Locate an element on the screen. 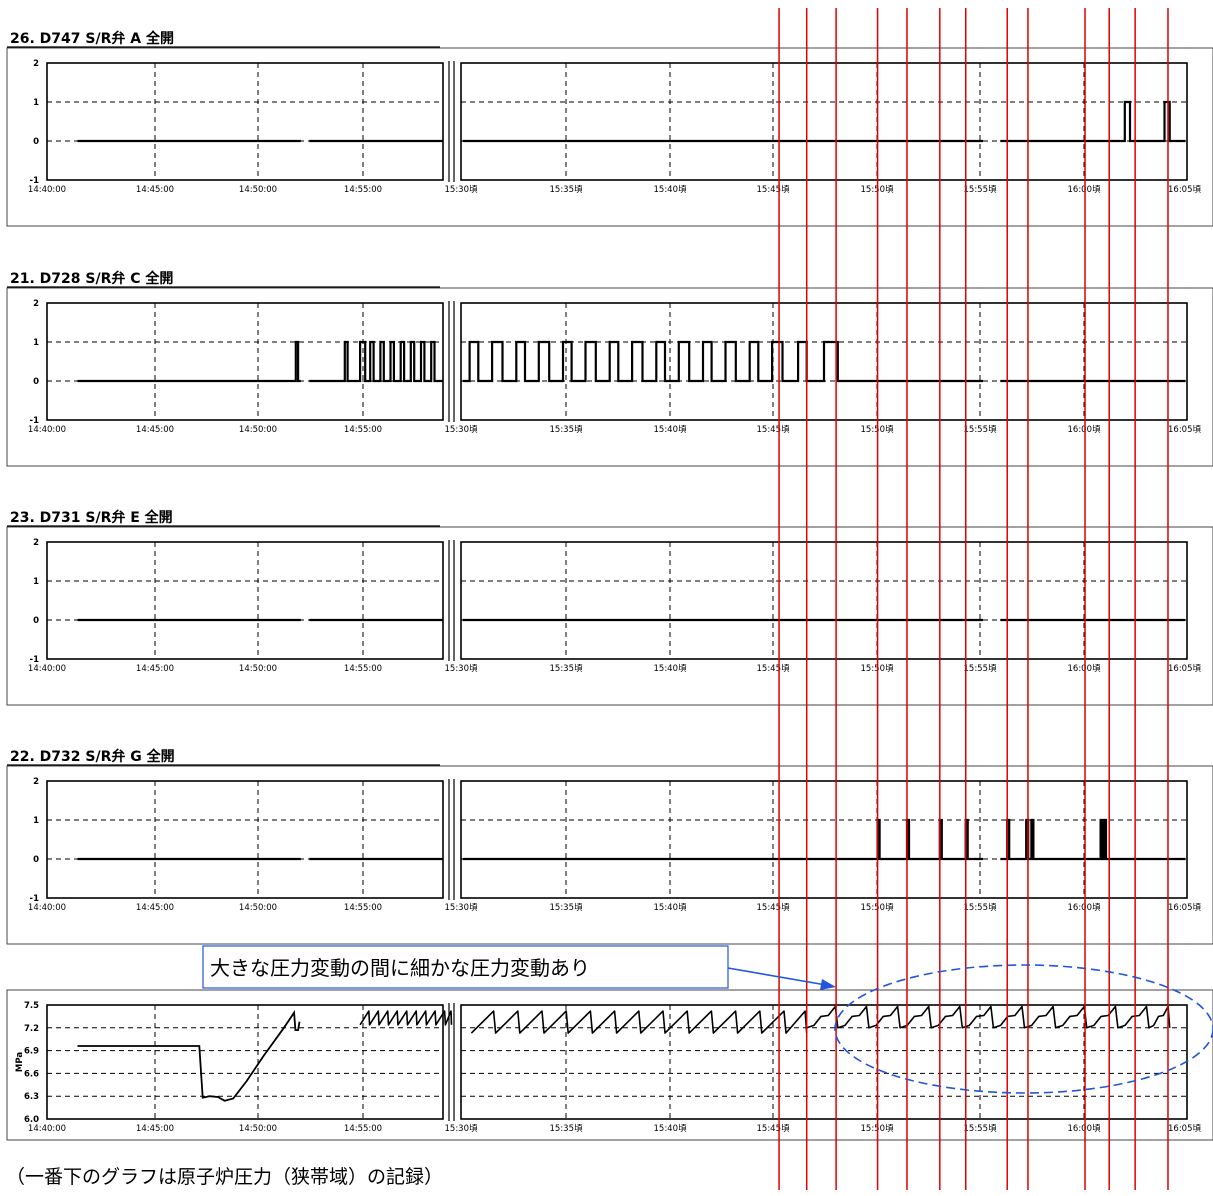 This screenshot has width=1213, height=1196. y-tick-label: 6.3 is located at coordinates (31, 1097).